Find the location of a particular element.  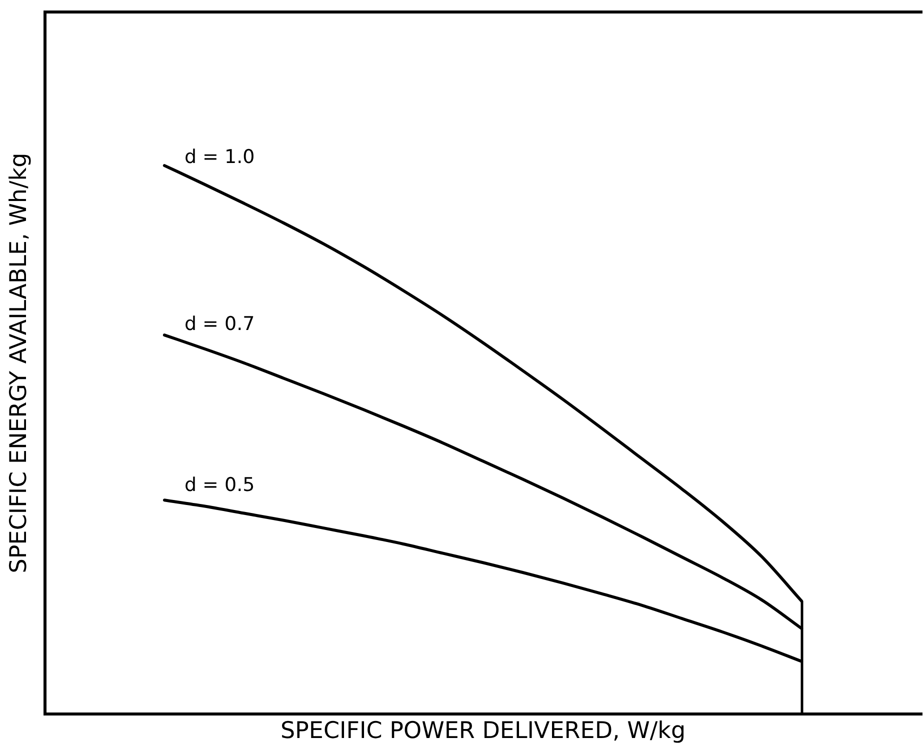

series-label: d = 0.7 is located at coordinates (219, 323).